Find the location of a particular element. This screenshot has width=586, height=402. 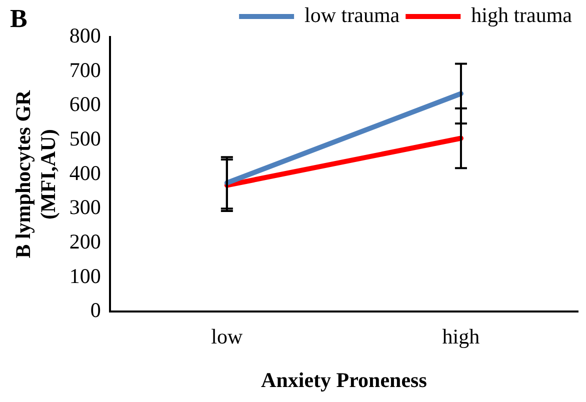

y-tick-label: 600 is located at coordinates (85, 104).